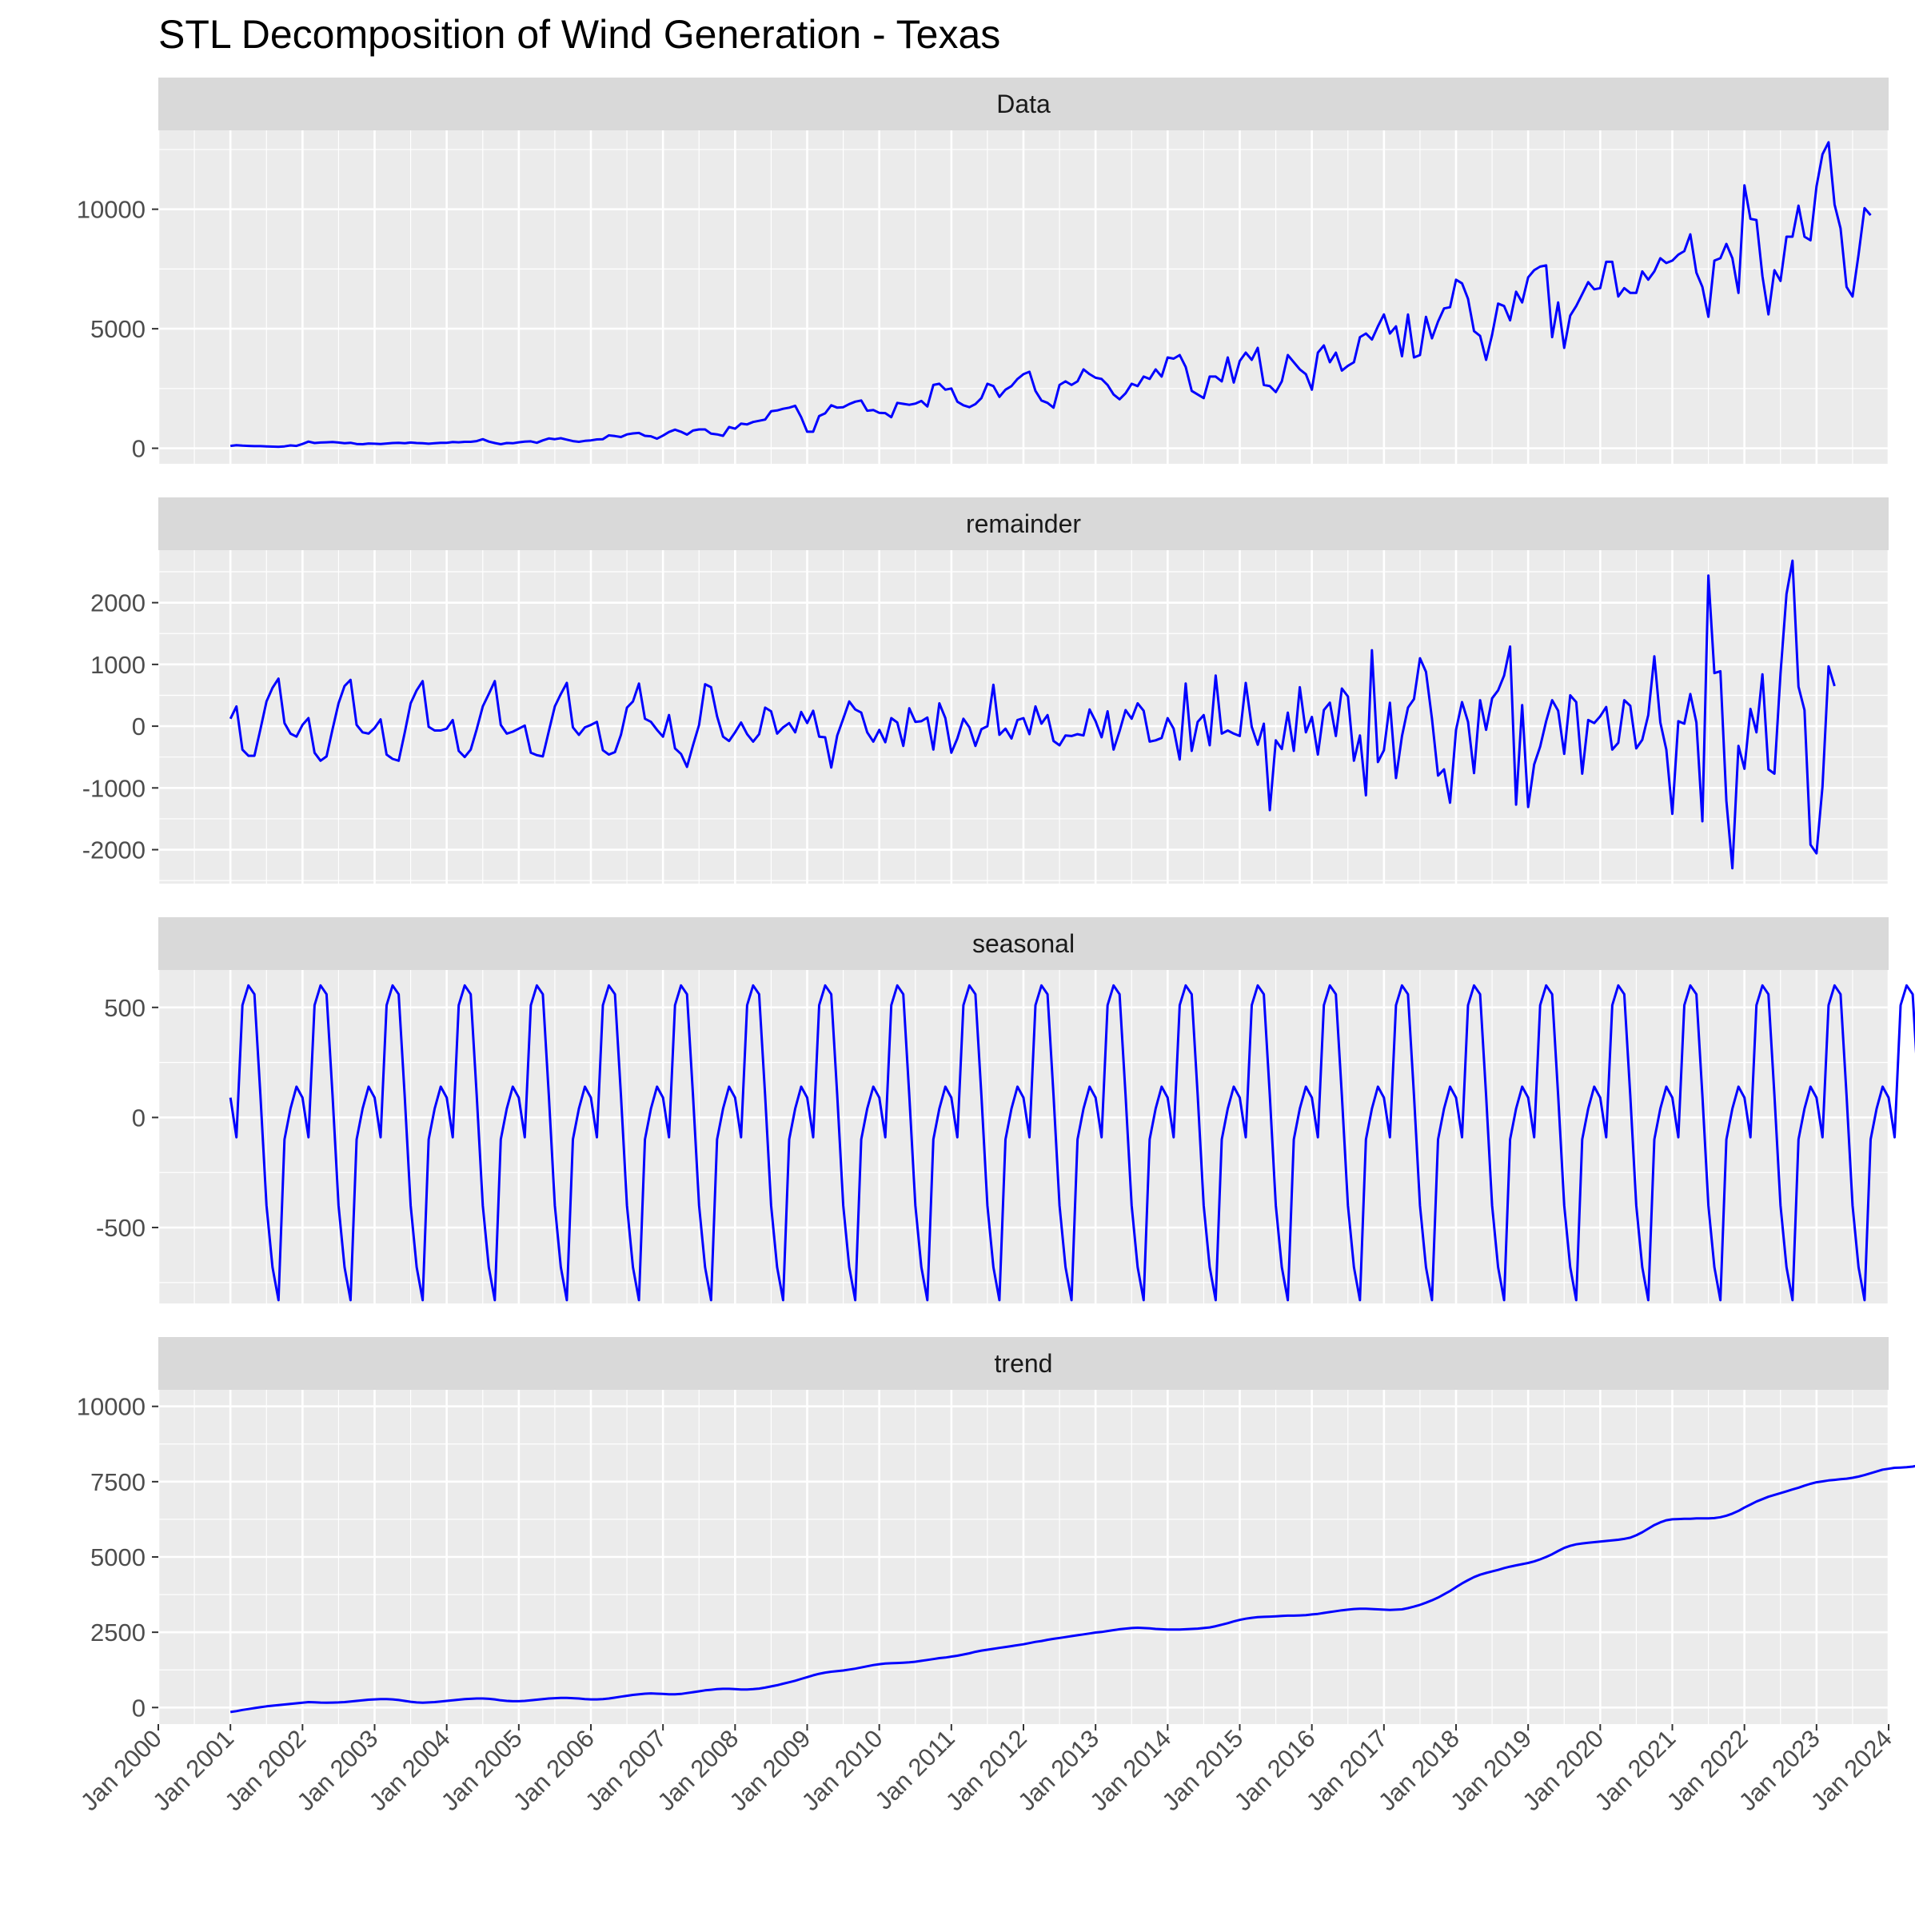 This screenshot has width=1915, height=1932. I want to click on facet-strip-label: trend, so click(1024, 1364).